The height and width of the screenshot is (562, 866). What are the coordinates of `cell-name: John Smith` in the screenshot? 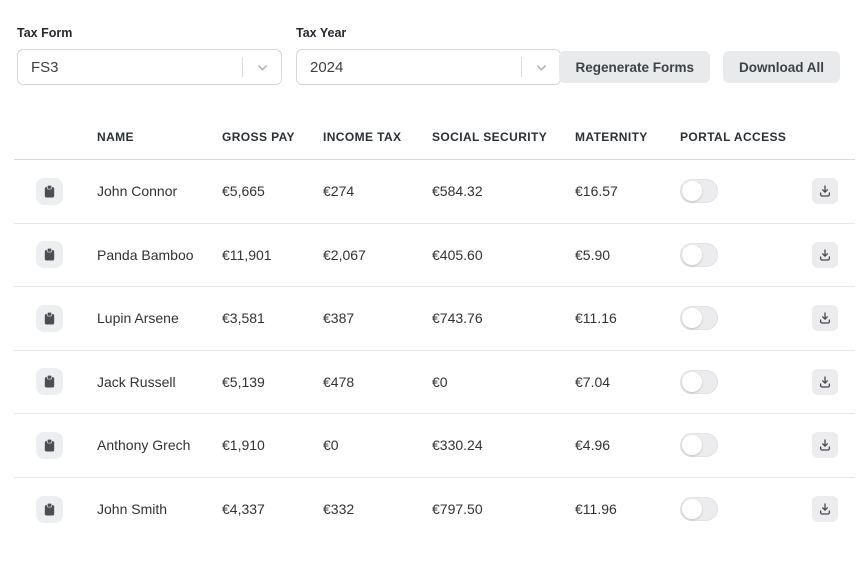 It's located at (132, 509).